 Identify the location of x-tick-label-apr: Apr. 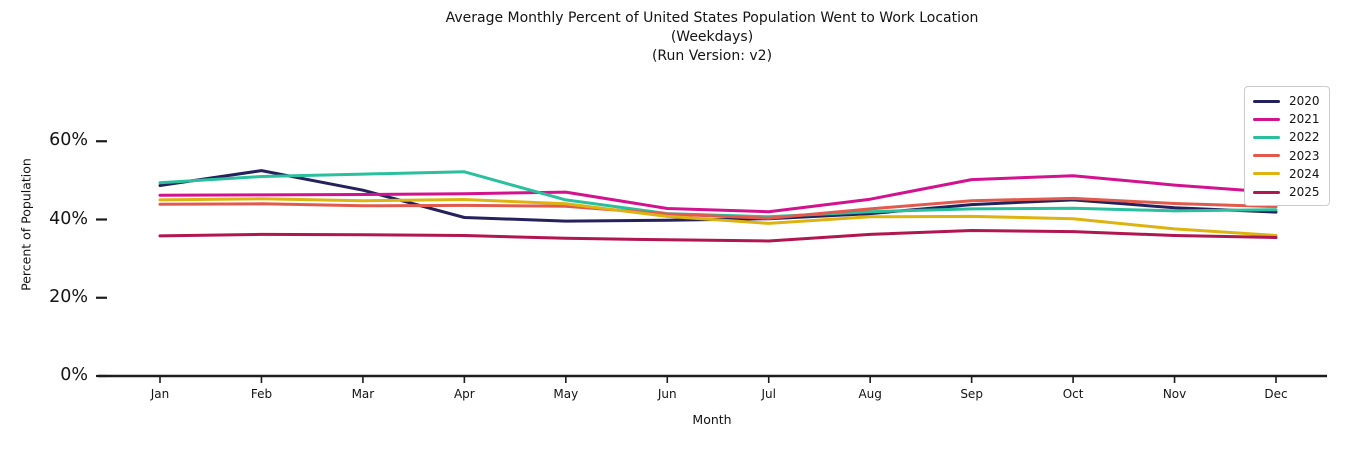
(464, 394).